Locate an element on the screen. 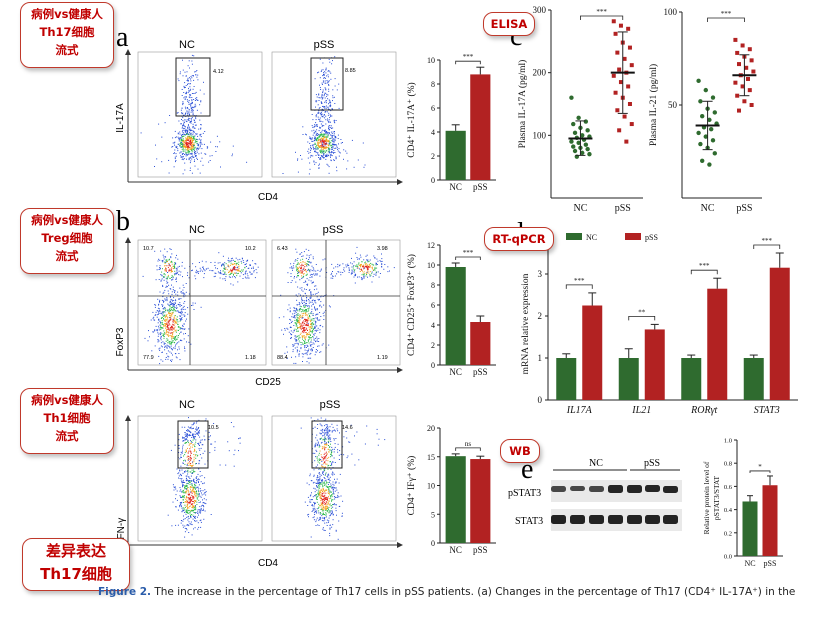  x-tick-label: NC is located at coordinates (455, 372).